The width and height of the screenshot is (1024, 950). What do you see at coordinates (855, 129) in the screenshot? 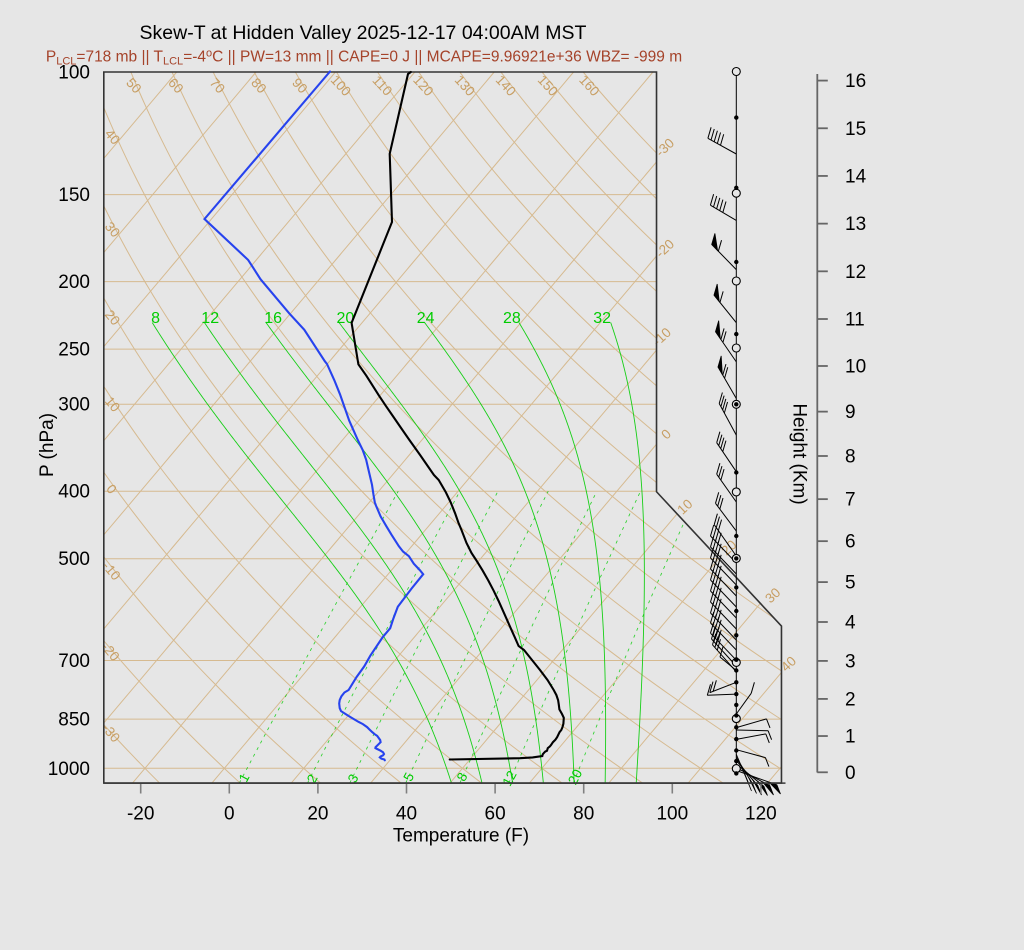
I see `svg-text: 15` at bounding box center [855, 129].